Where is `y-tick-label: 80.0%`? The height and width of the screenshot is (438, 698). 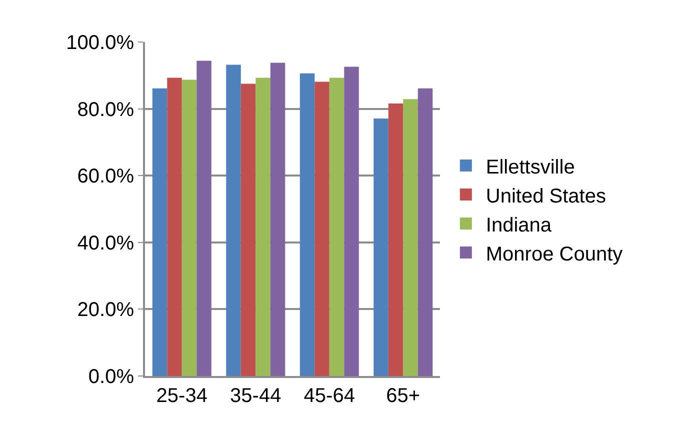
y-tick-label: 80.0% is located at coordinates (105, 109).